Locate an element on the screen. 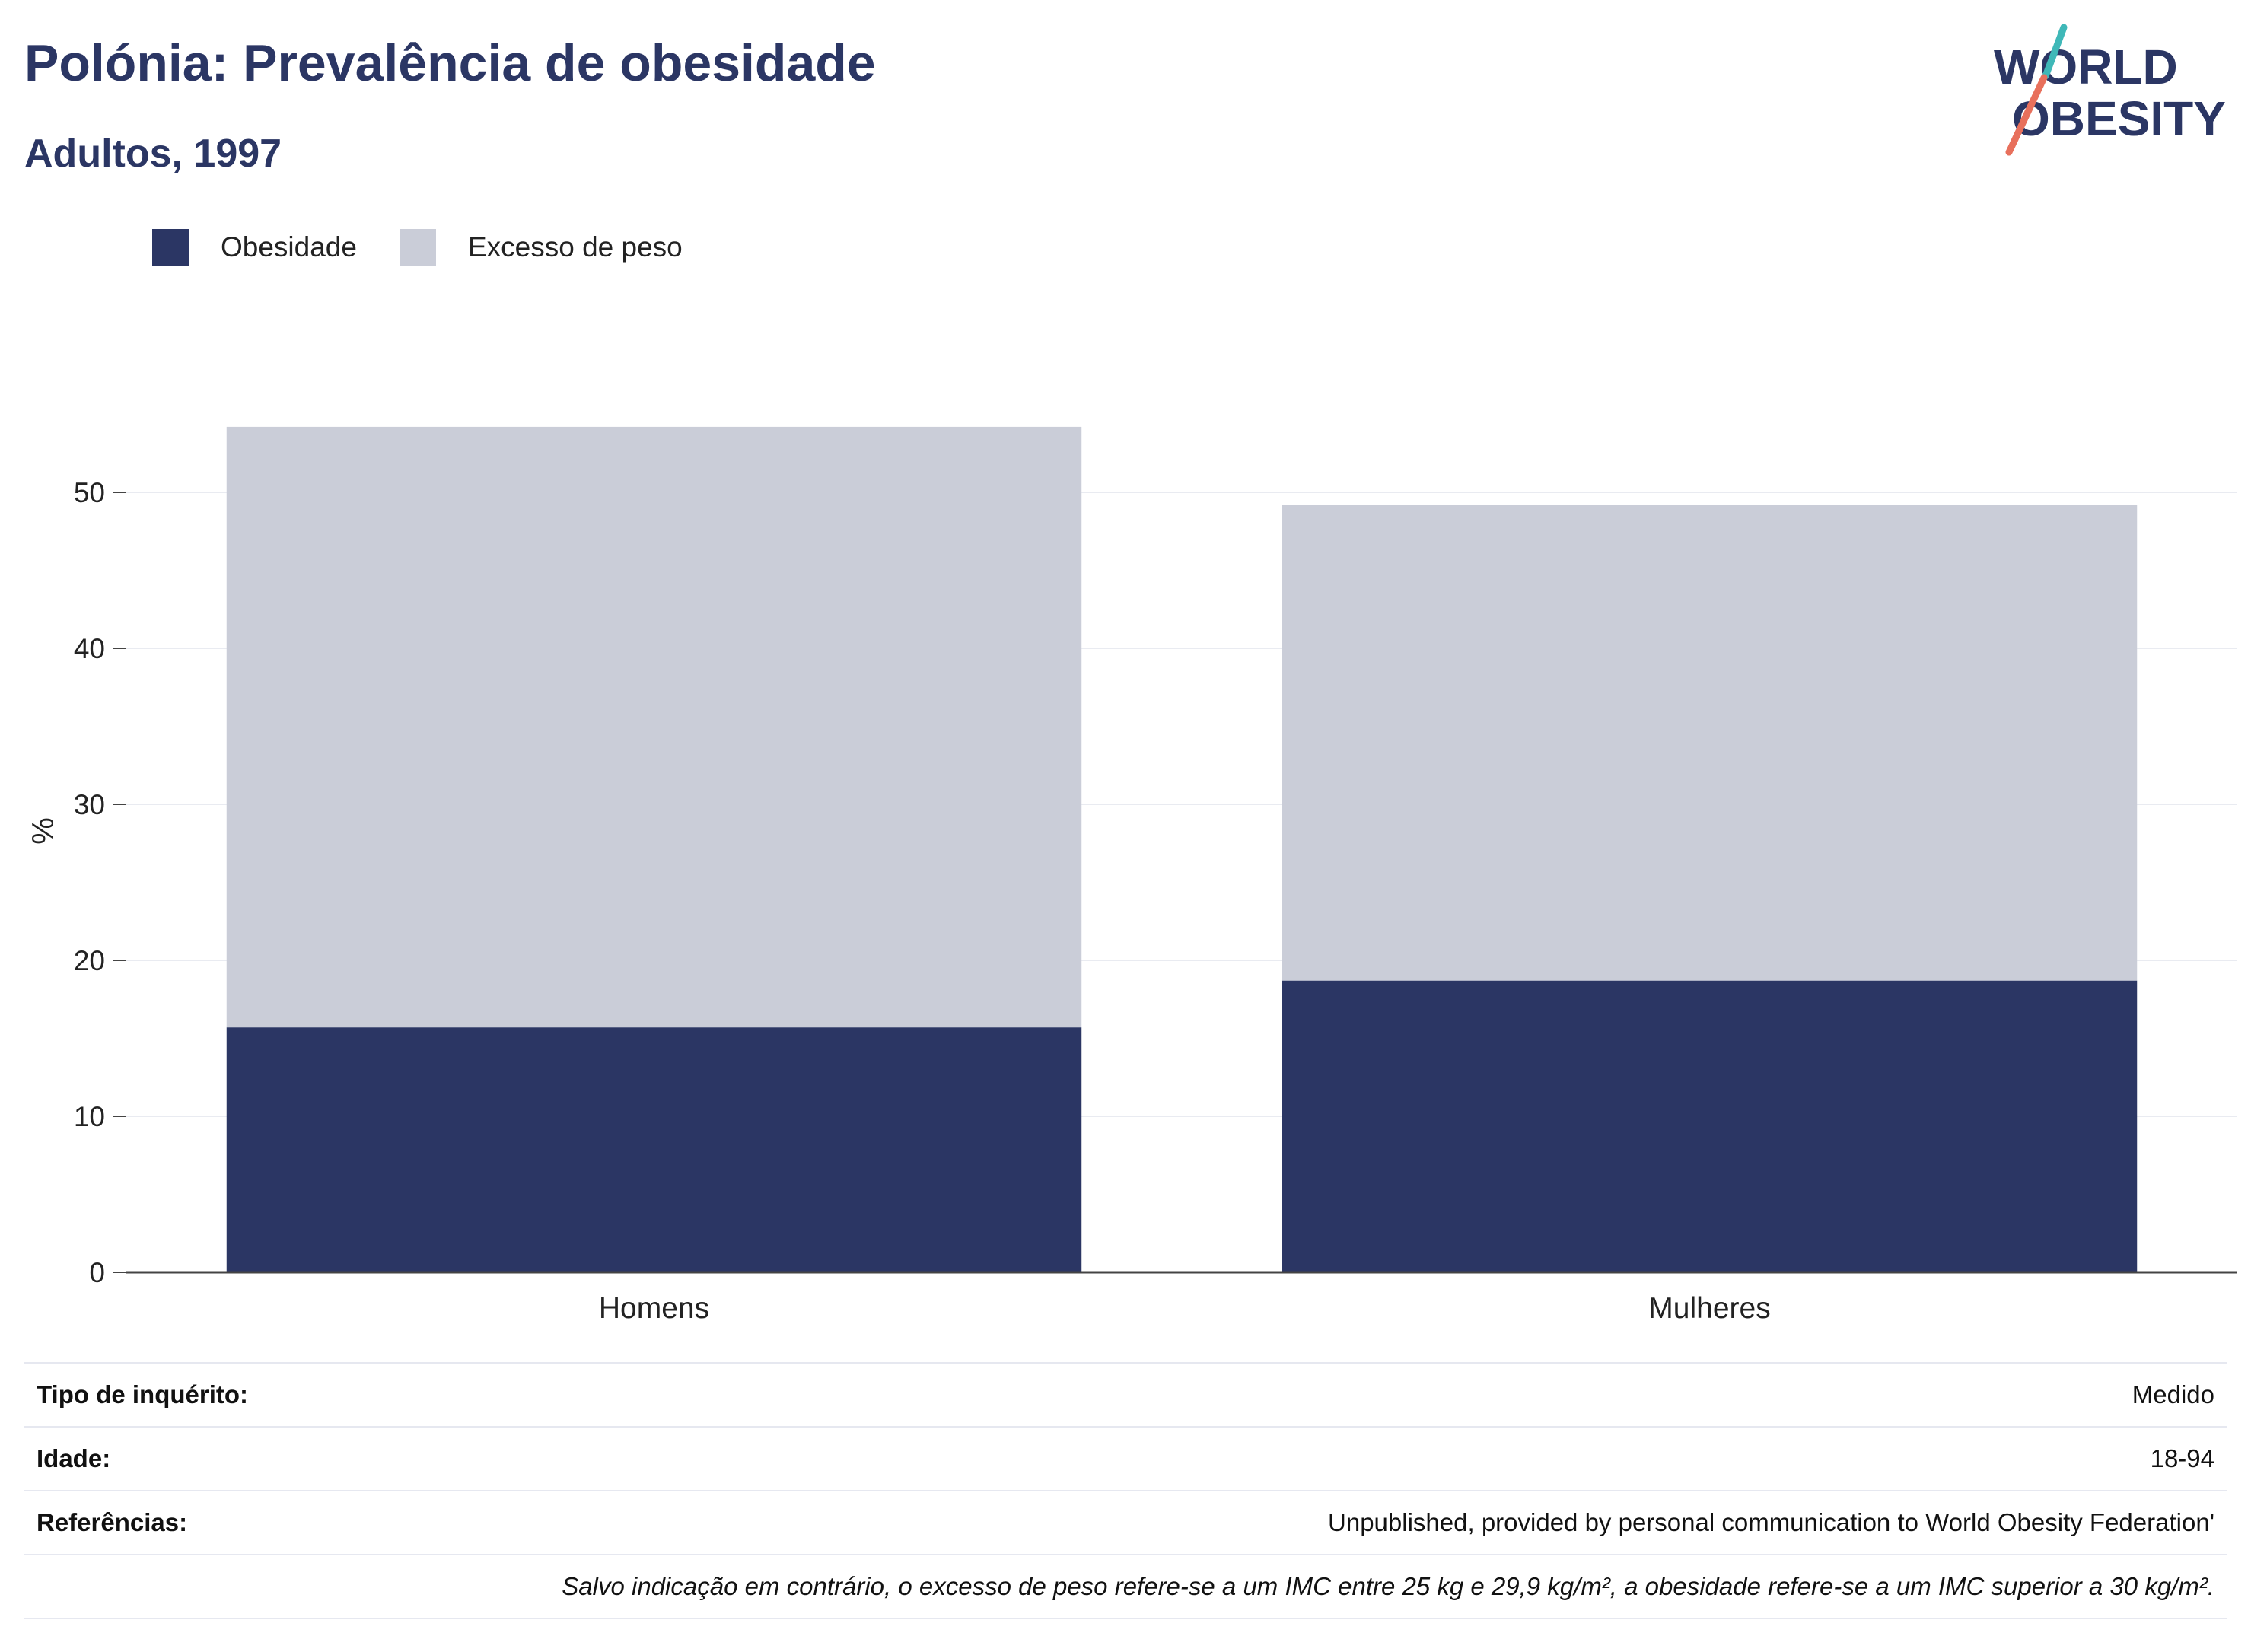 The height and width of the screenshot is (1652, 2251). world-obesity-logo: WORLD OBESITY is located at coordinates (2110, 90).